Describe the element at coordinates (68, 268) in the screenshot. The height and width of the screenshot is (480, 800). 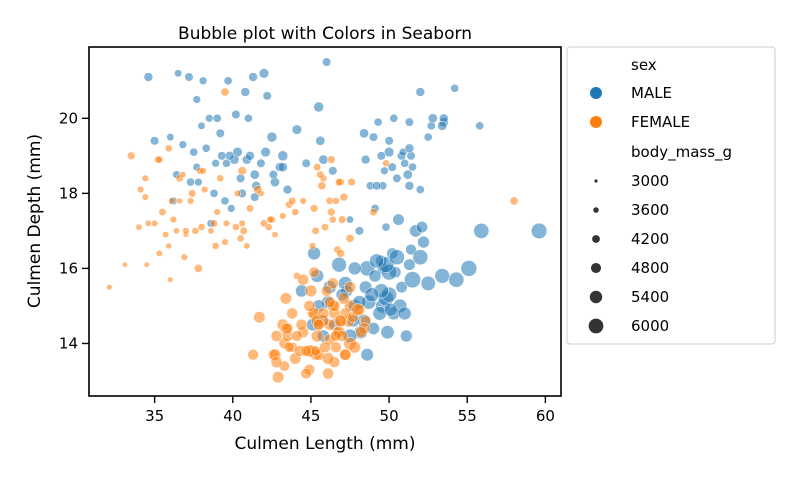
I see `y-tick-label: 16` at that location.